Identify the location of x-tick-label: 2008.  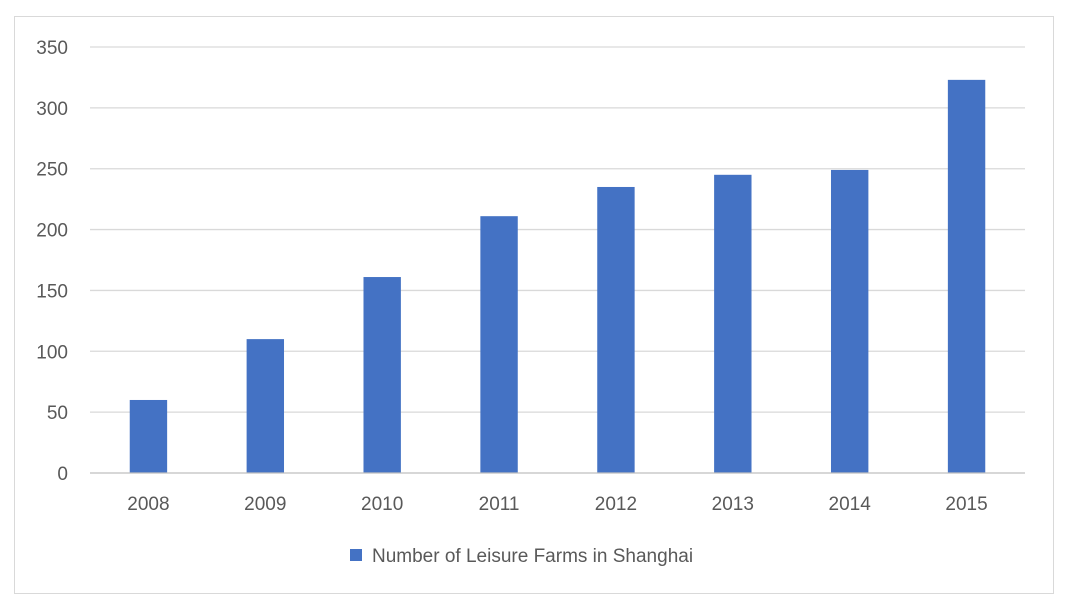
(148, 504).